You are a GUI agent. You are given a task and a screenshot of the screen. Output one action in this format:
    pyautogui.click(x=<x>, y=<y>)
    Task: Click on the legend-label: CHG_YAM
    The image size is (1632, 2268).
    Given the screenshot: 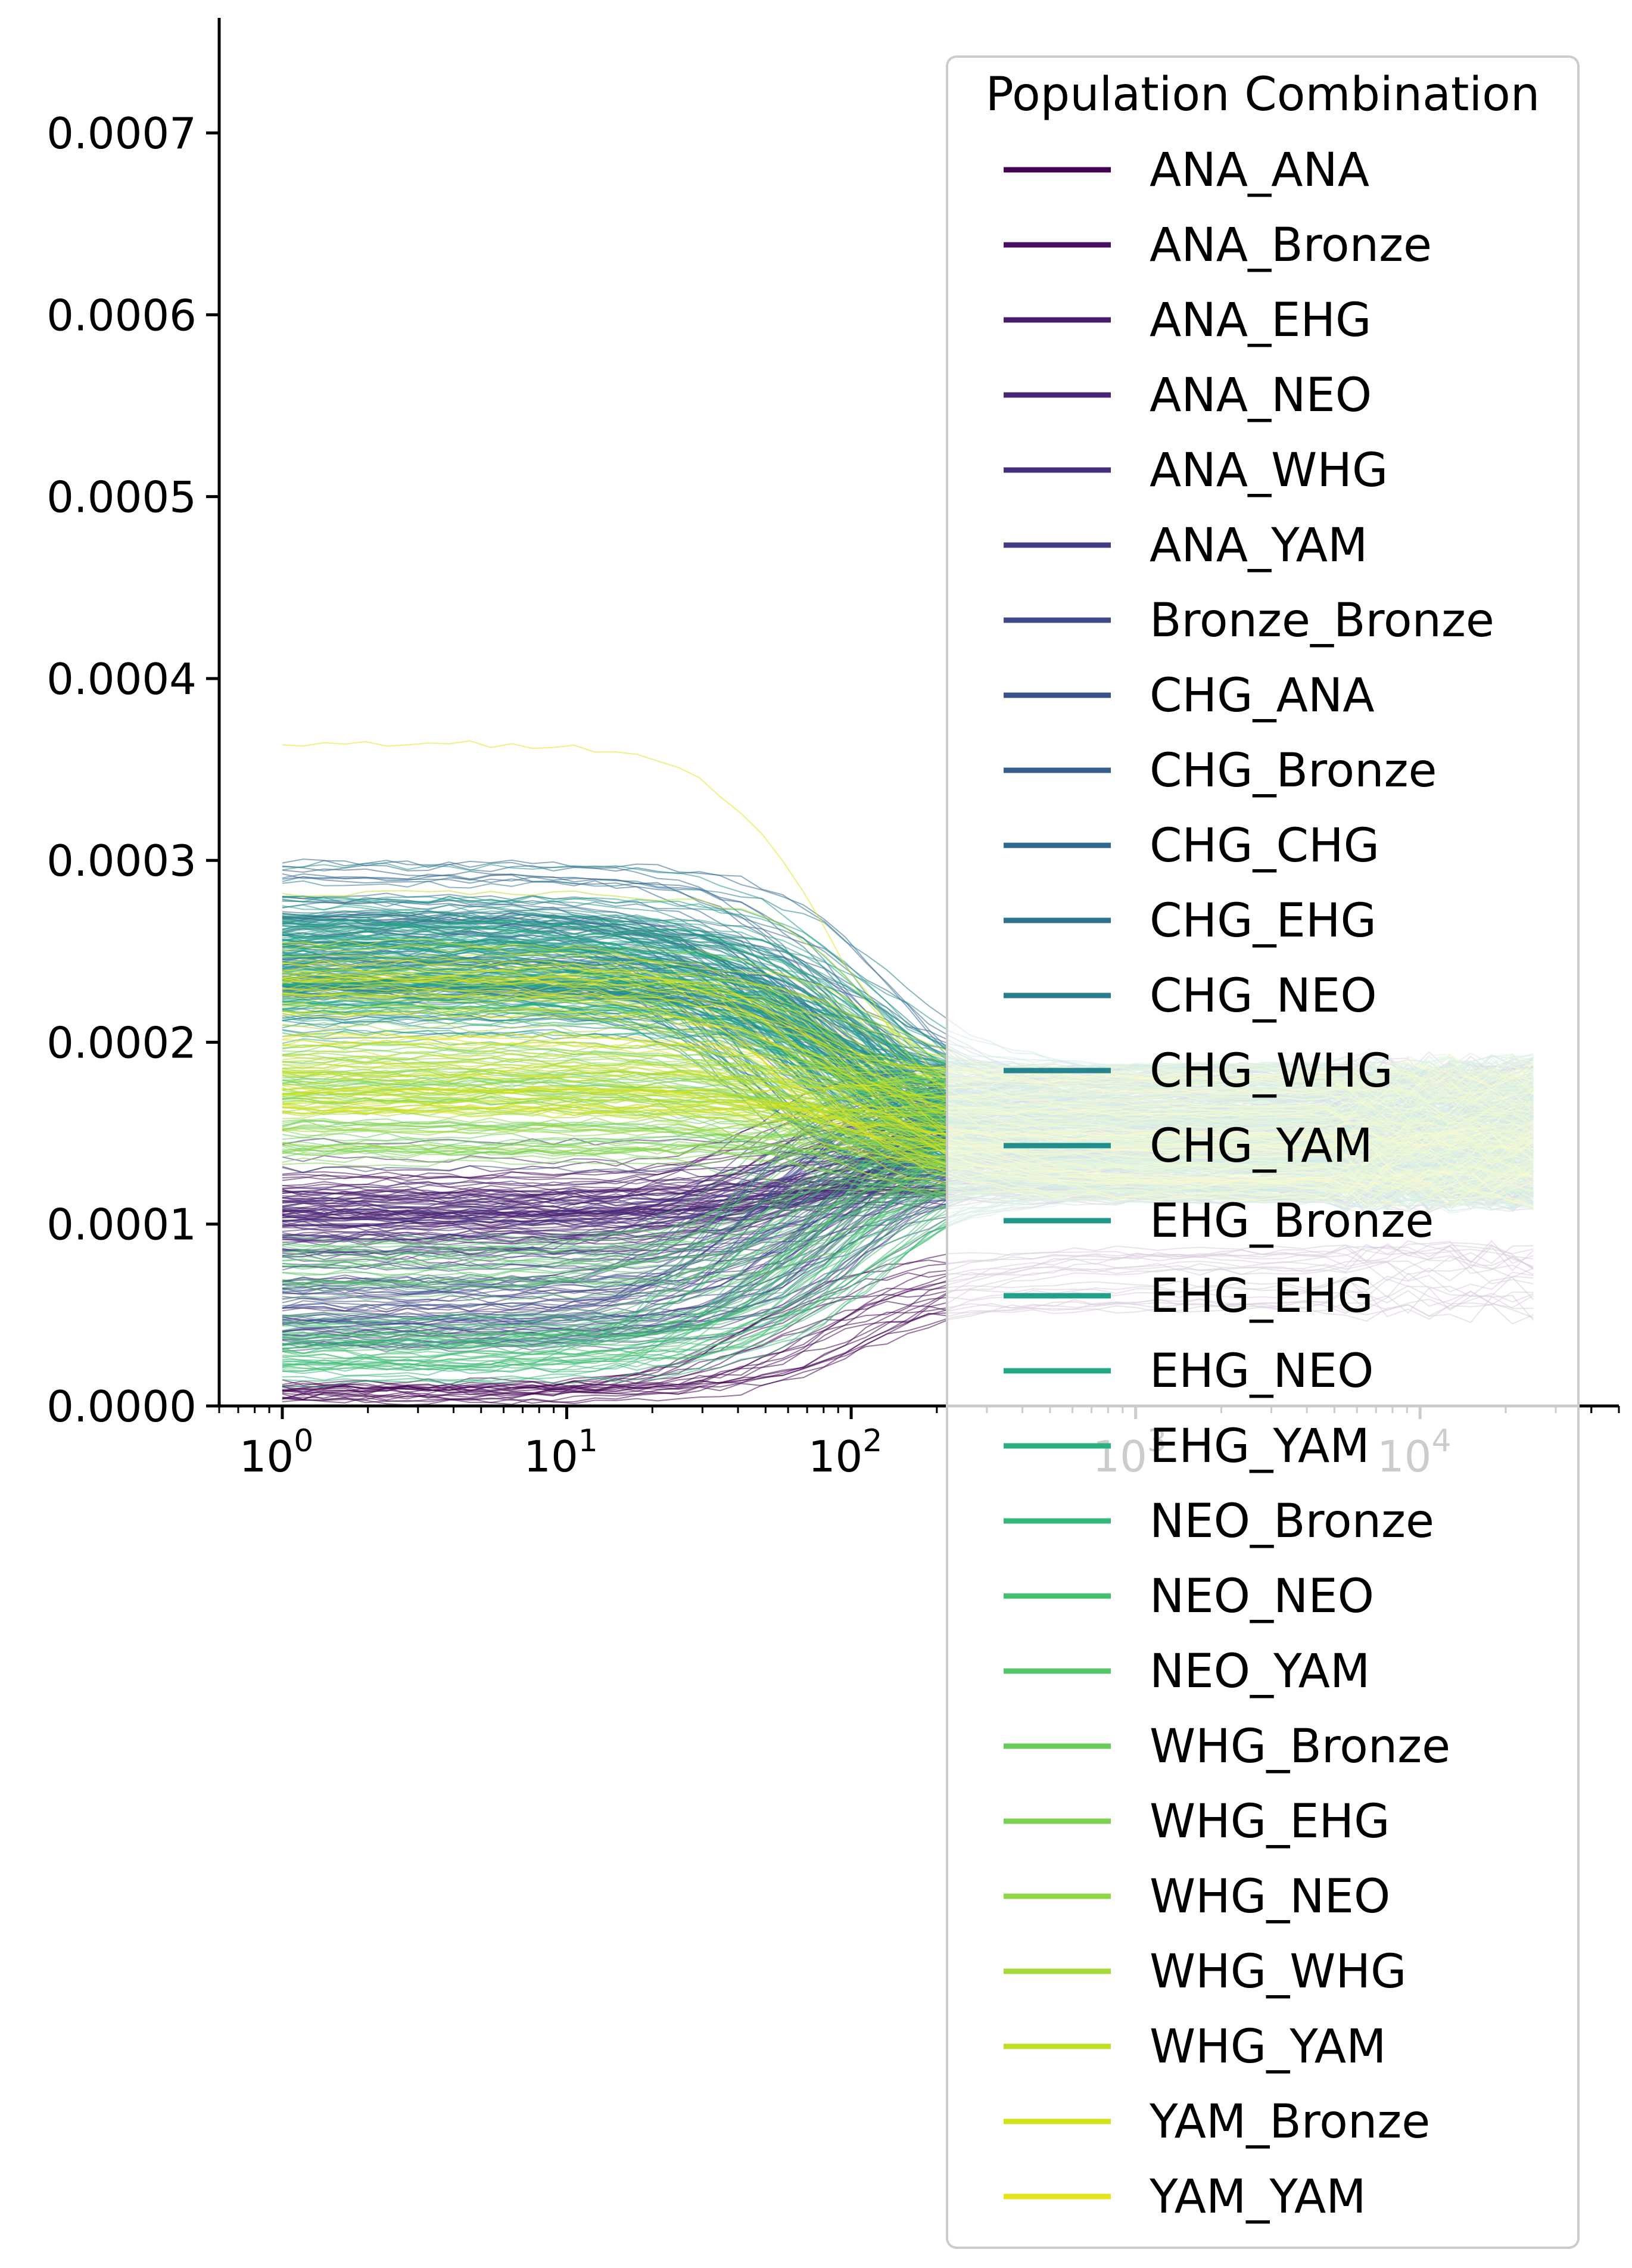 What is the action you would take?
    pyautogui.click(x=1261, y=1146)
    